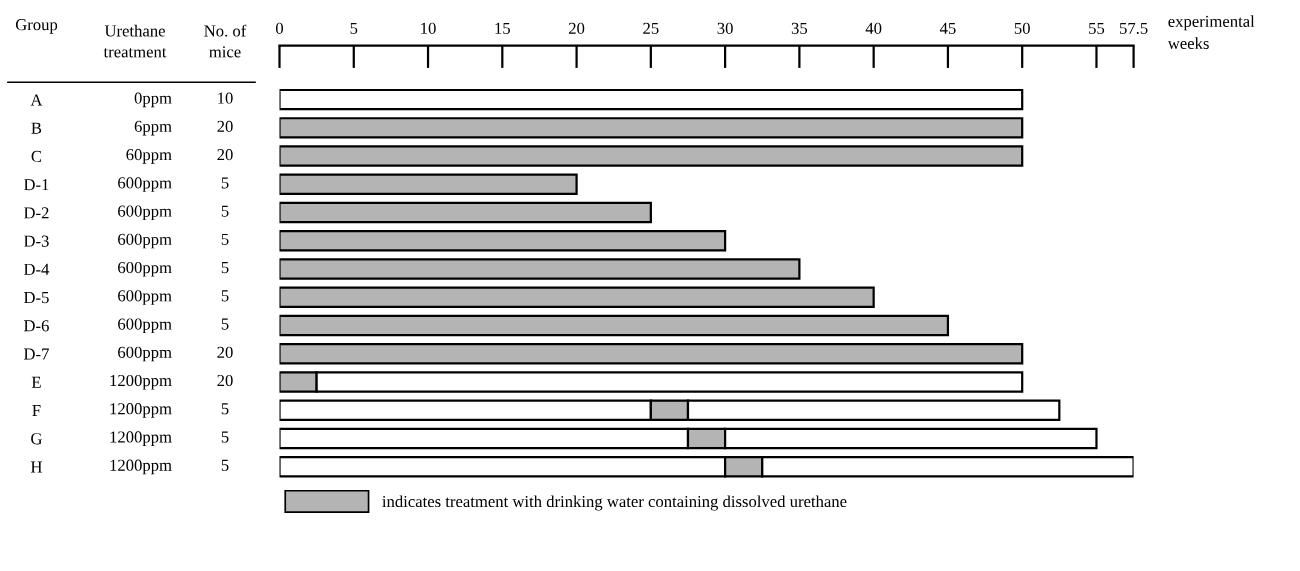  I want to click on x2-tick-label: 5, so click(354, 28).